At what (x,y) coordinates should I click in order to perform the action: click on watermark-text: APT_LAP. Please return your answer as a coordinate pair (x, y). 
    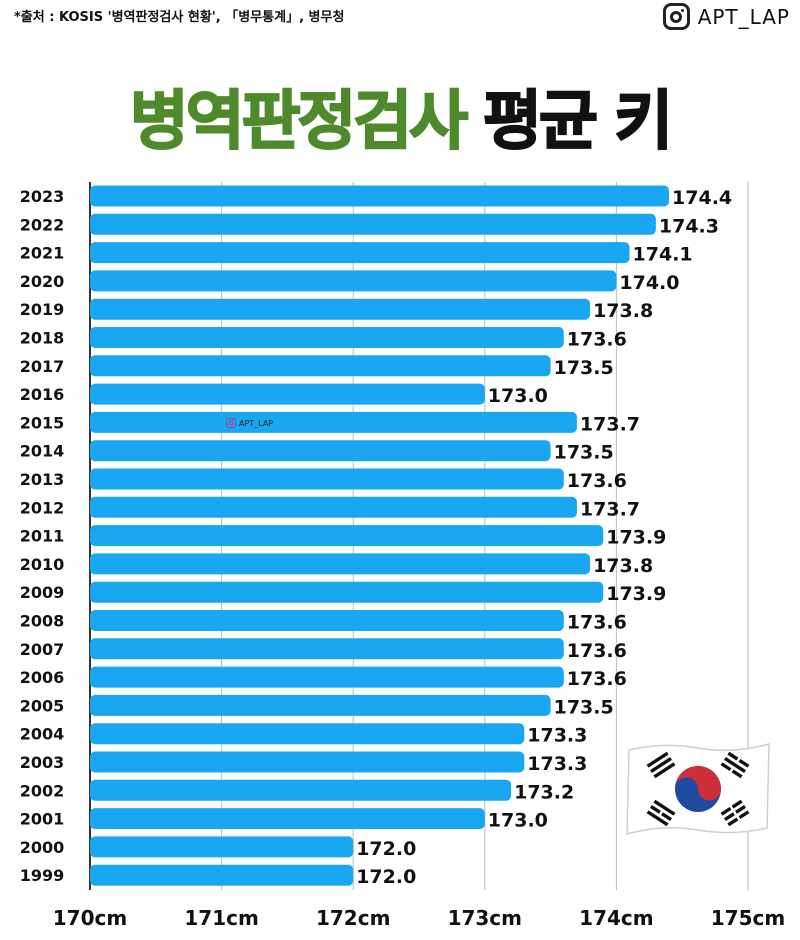
    Looking at the image, I should click on (256, 423).